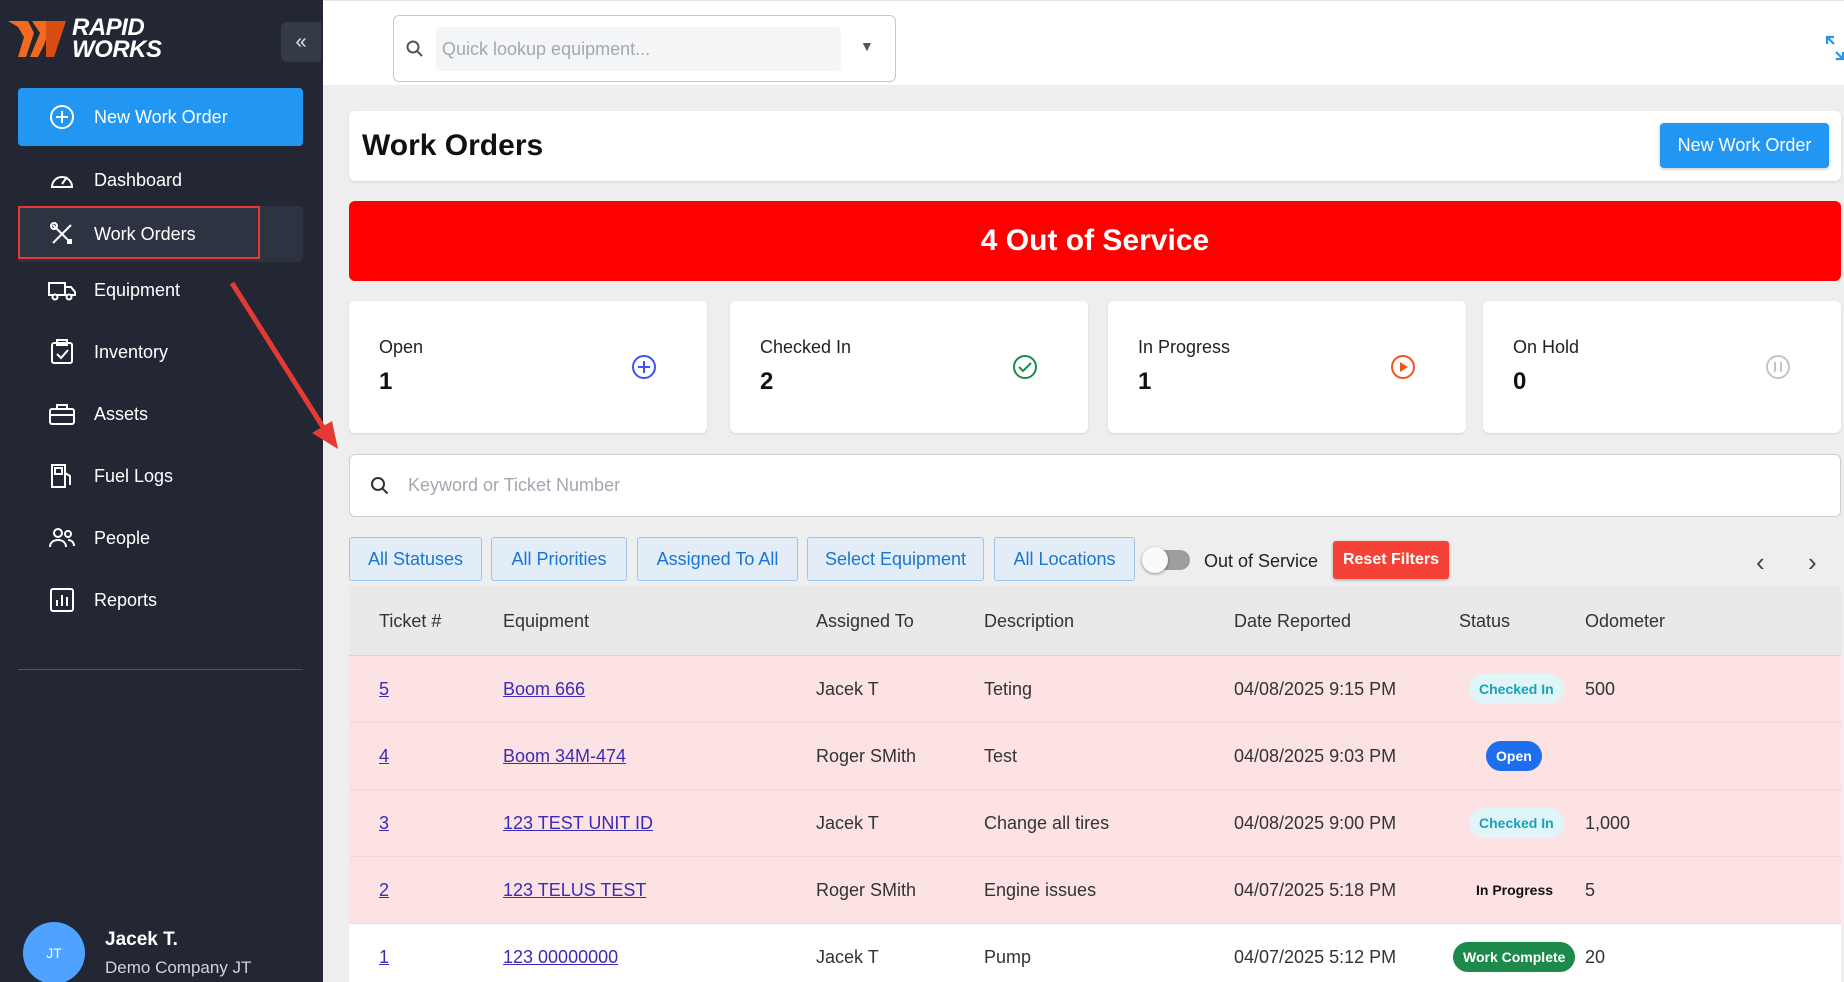 This screenshot has width=1844, height=982. Describe the element at coordinates (62, 117) in the screenshot. I see `plus-circle-icon` at that location.